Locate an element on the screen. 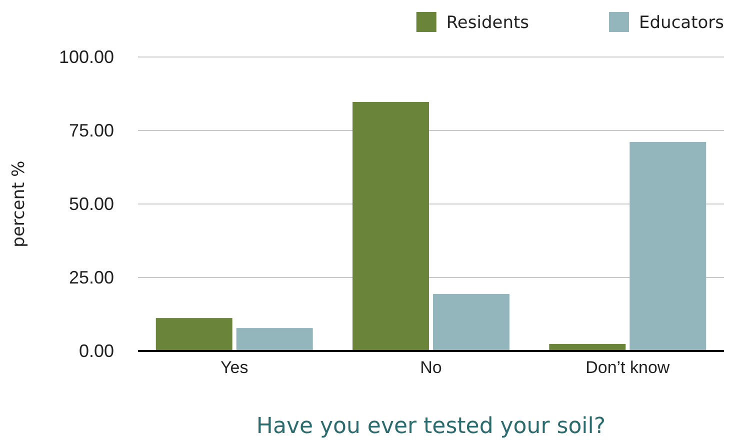  x-tick-label: Yes is located at coordinates (234, 368).